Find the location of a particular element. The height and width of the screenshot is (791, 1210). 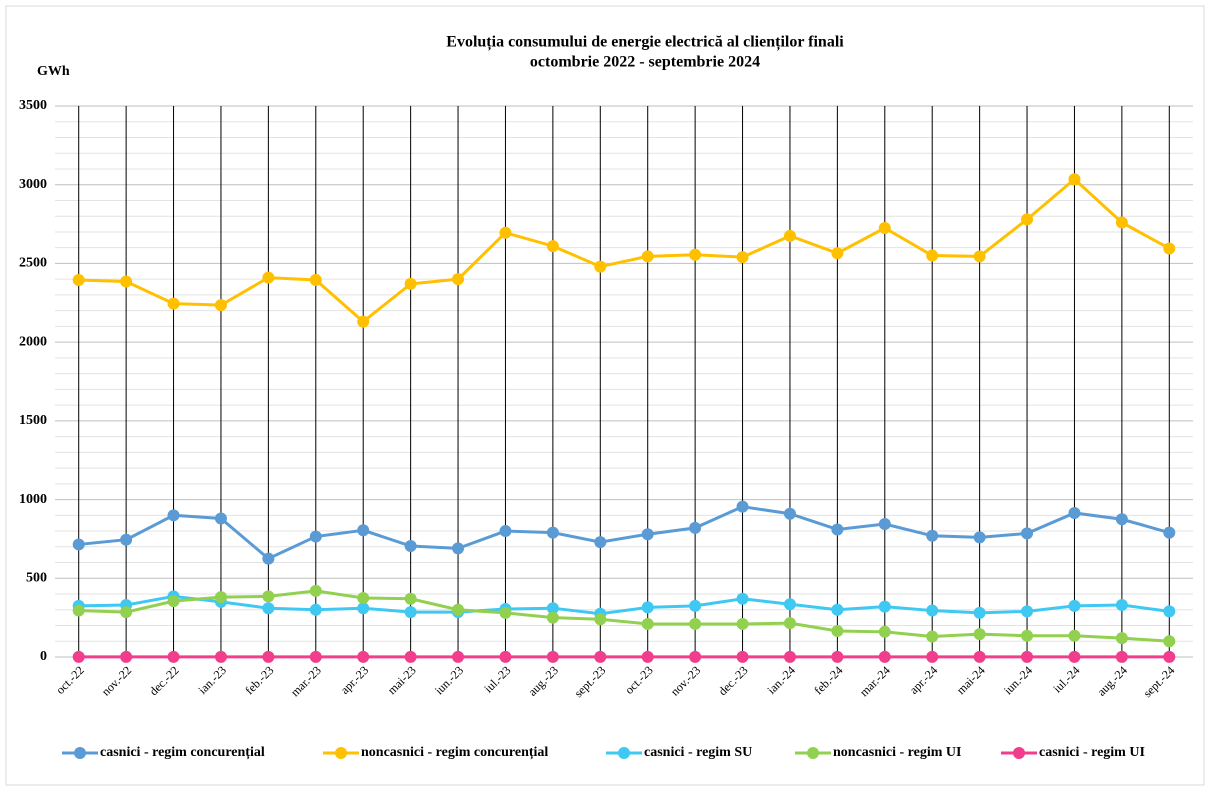

chart-subtitle: octombrie 2022 - septembrie 2024 is located at coordinates (645, 62).